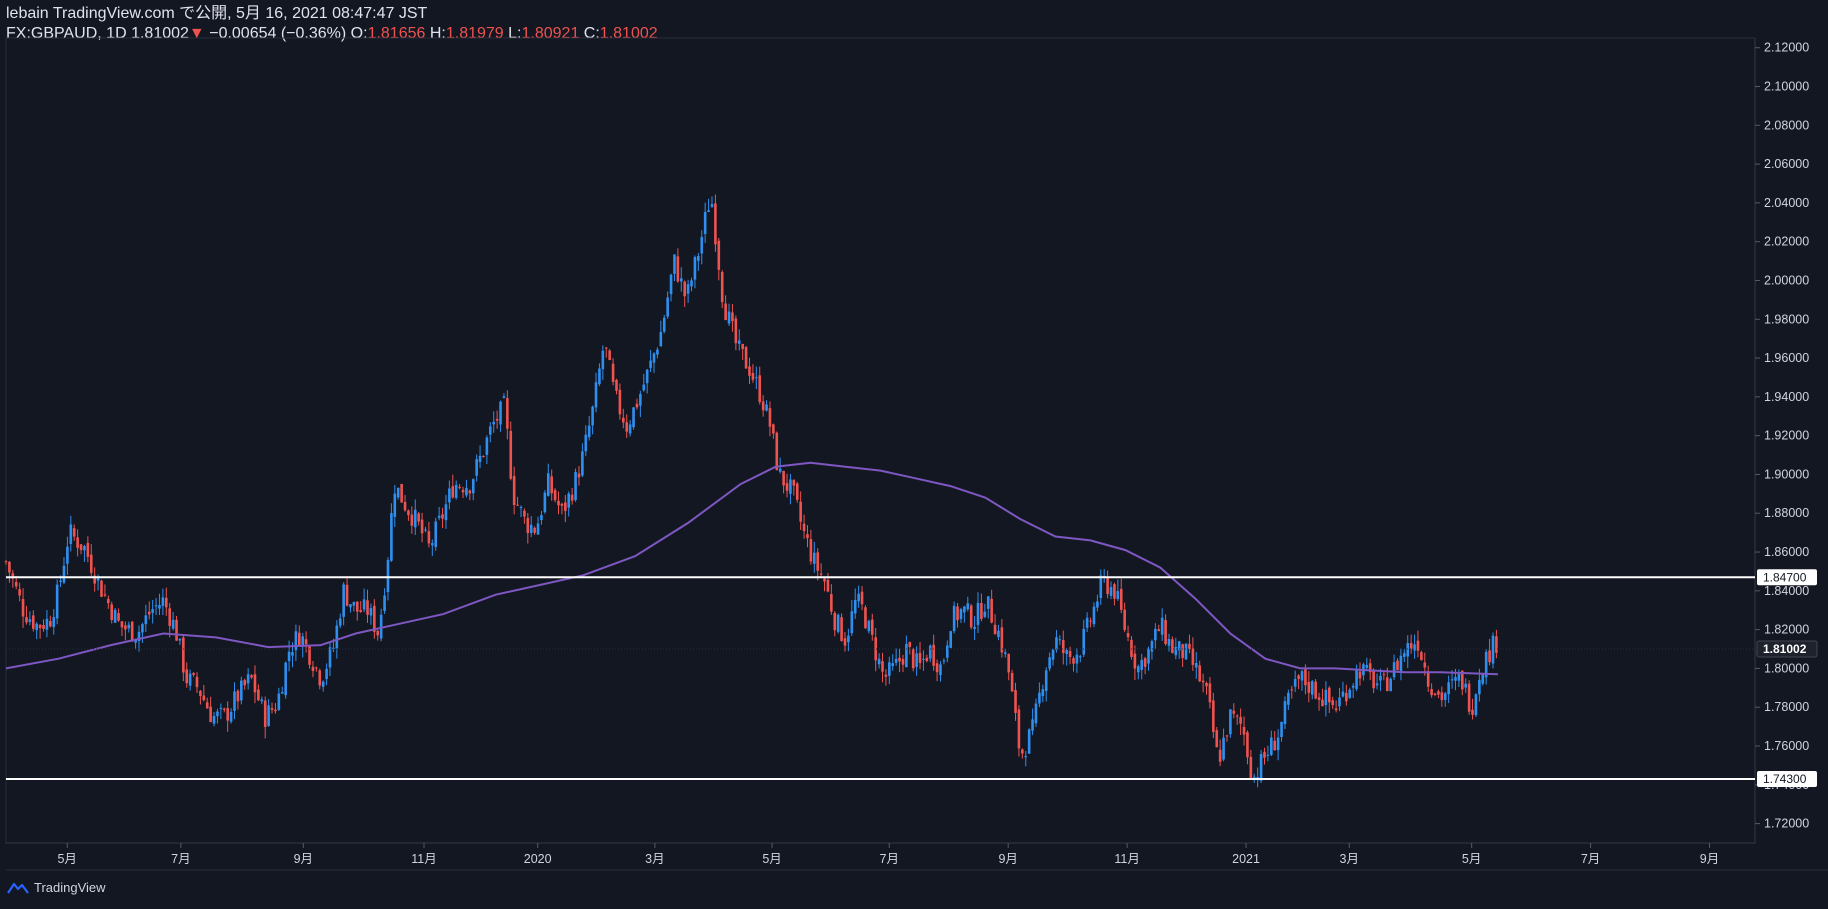 The image size is (1828, 909). Describe the element at coordinates (1349, 859) in the screenshot. I see `x-tick-label: 3月` at that location.